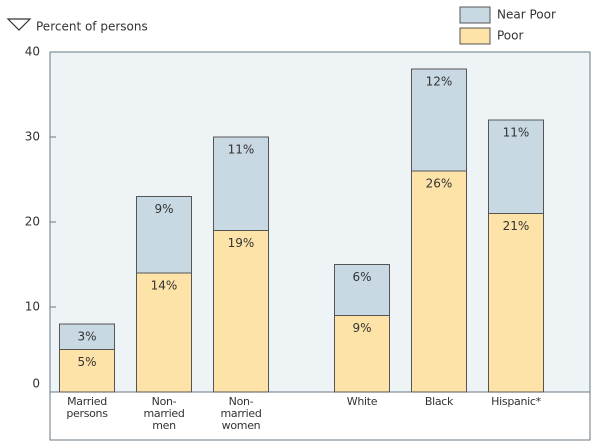 The height and width of the screenshot is (446, 596). Describe the element at coordinates (164, 413) in the screenshot. I see `x-tick-label: Non- married men` at that location.